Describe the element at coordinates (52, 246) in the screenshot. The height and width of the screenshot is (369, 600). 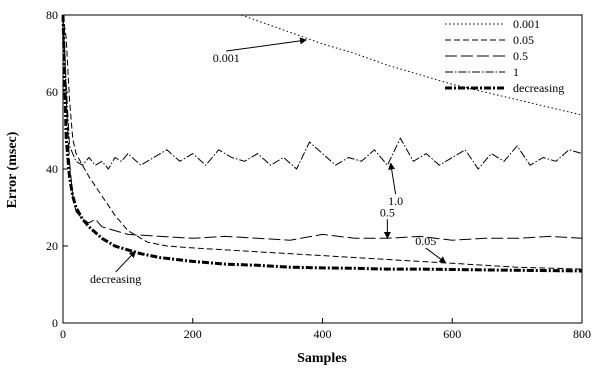
I see `y-tick-label: 20` at that location.